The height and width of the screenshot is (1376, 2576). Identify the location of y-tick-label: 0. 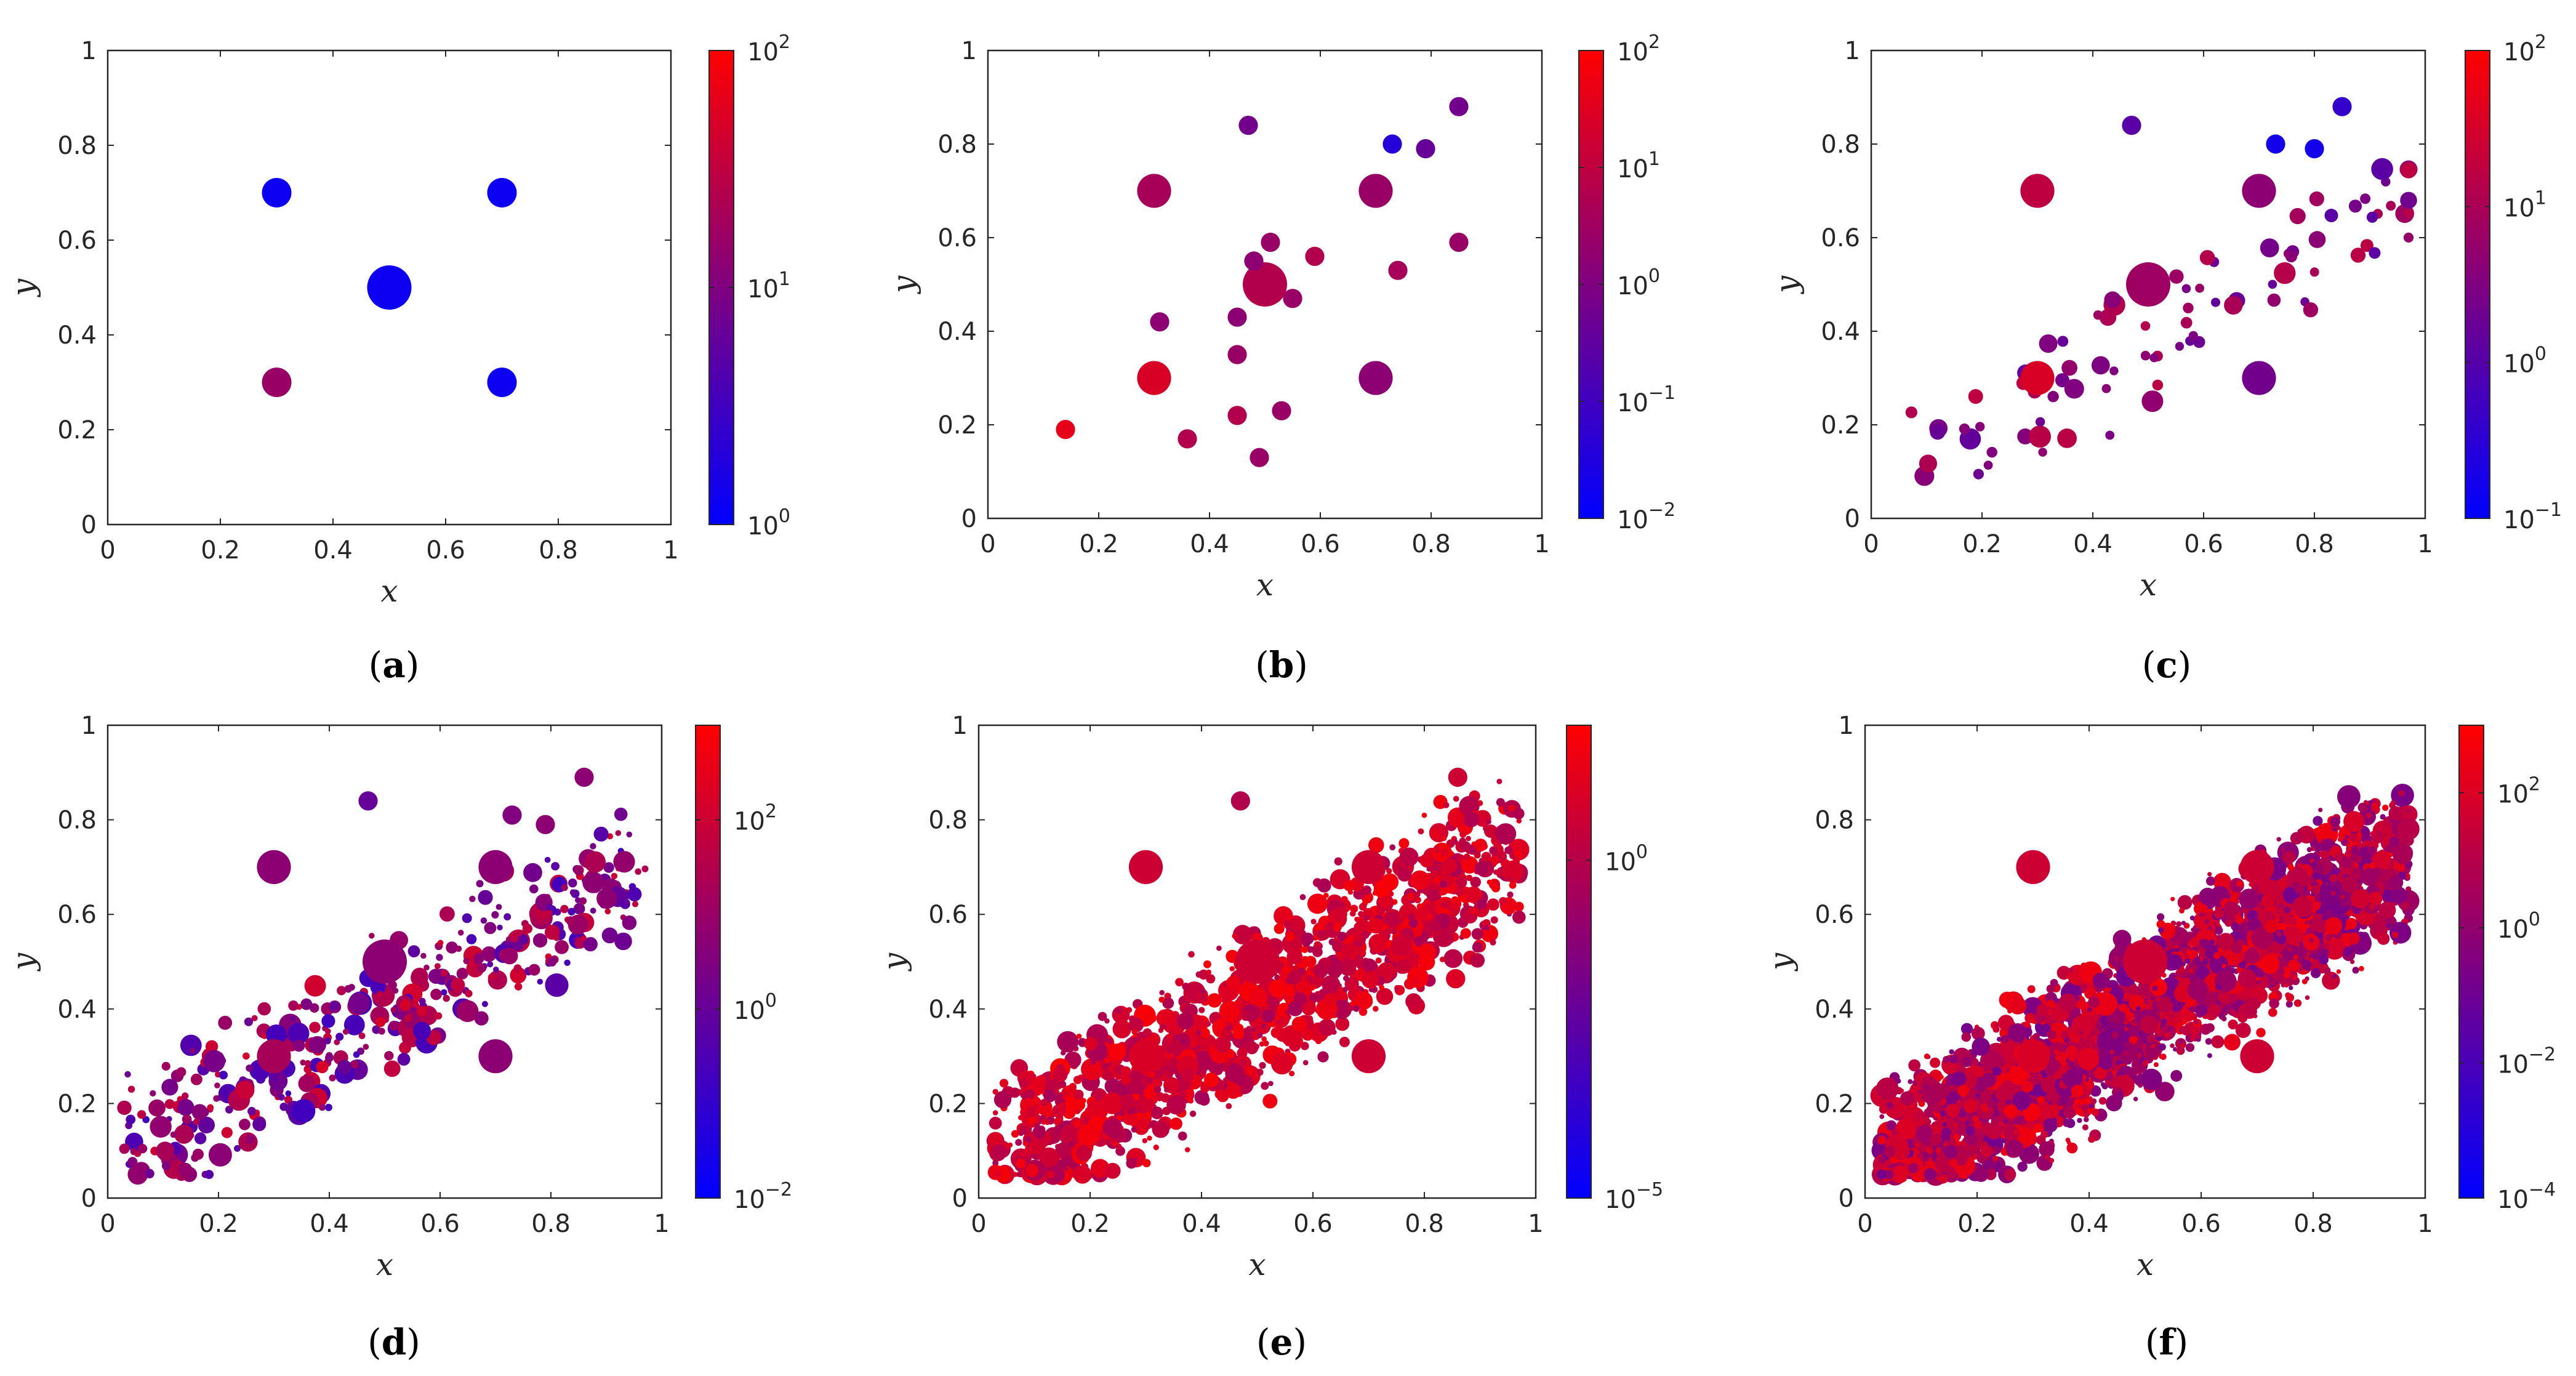
(960, 1199).